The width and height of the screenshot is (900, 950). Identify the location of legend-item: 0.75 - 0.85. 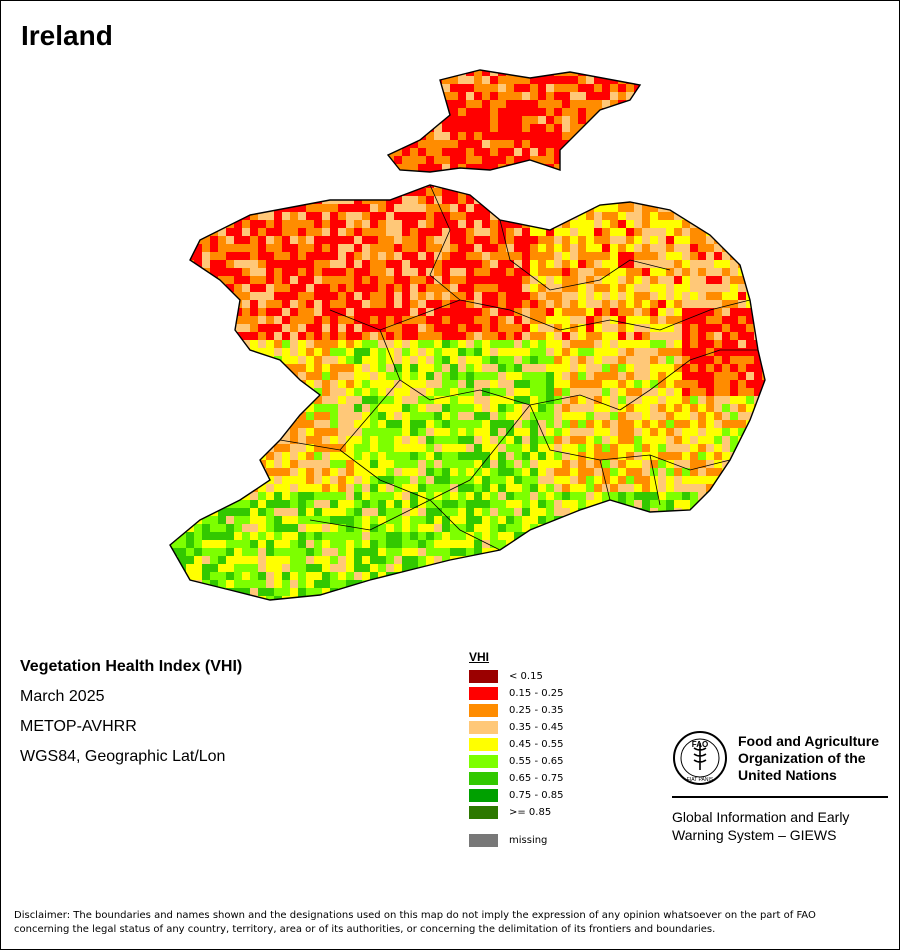
(549, 795).